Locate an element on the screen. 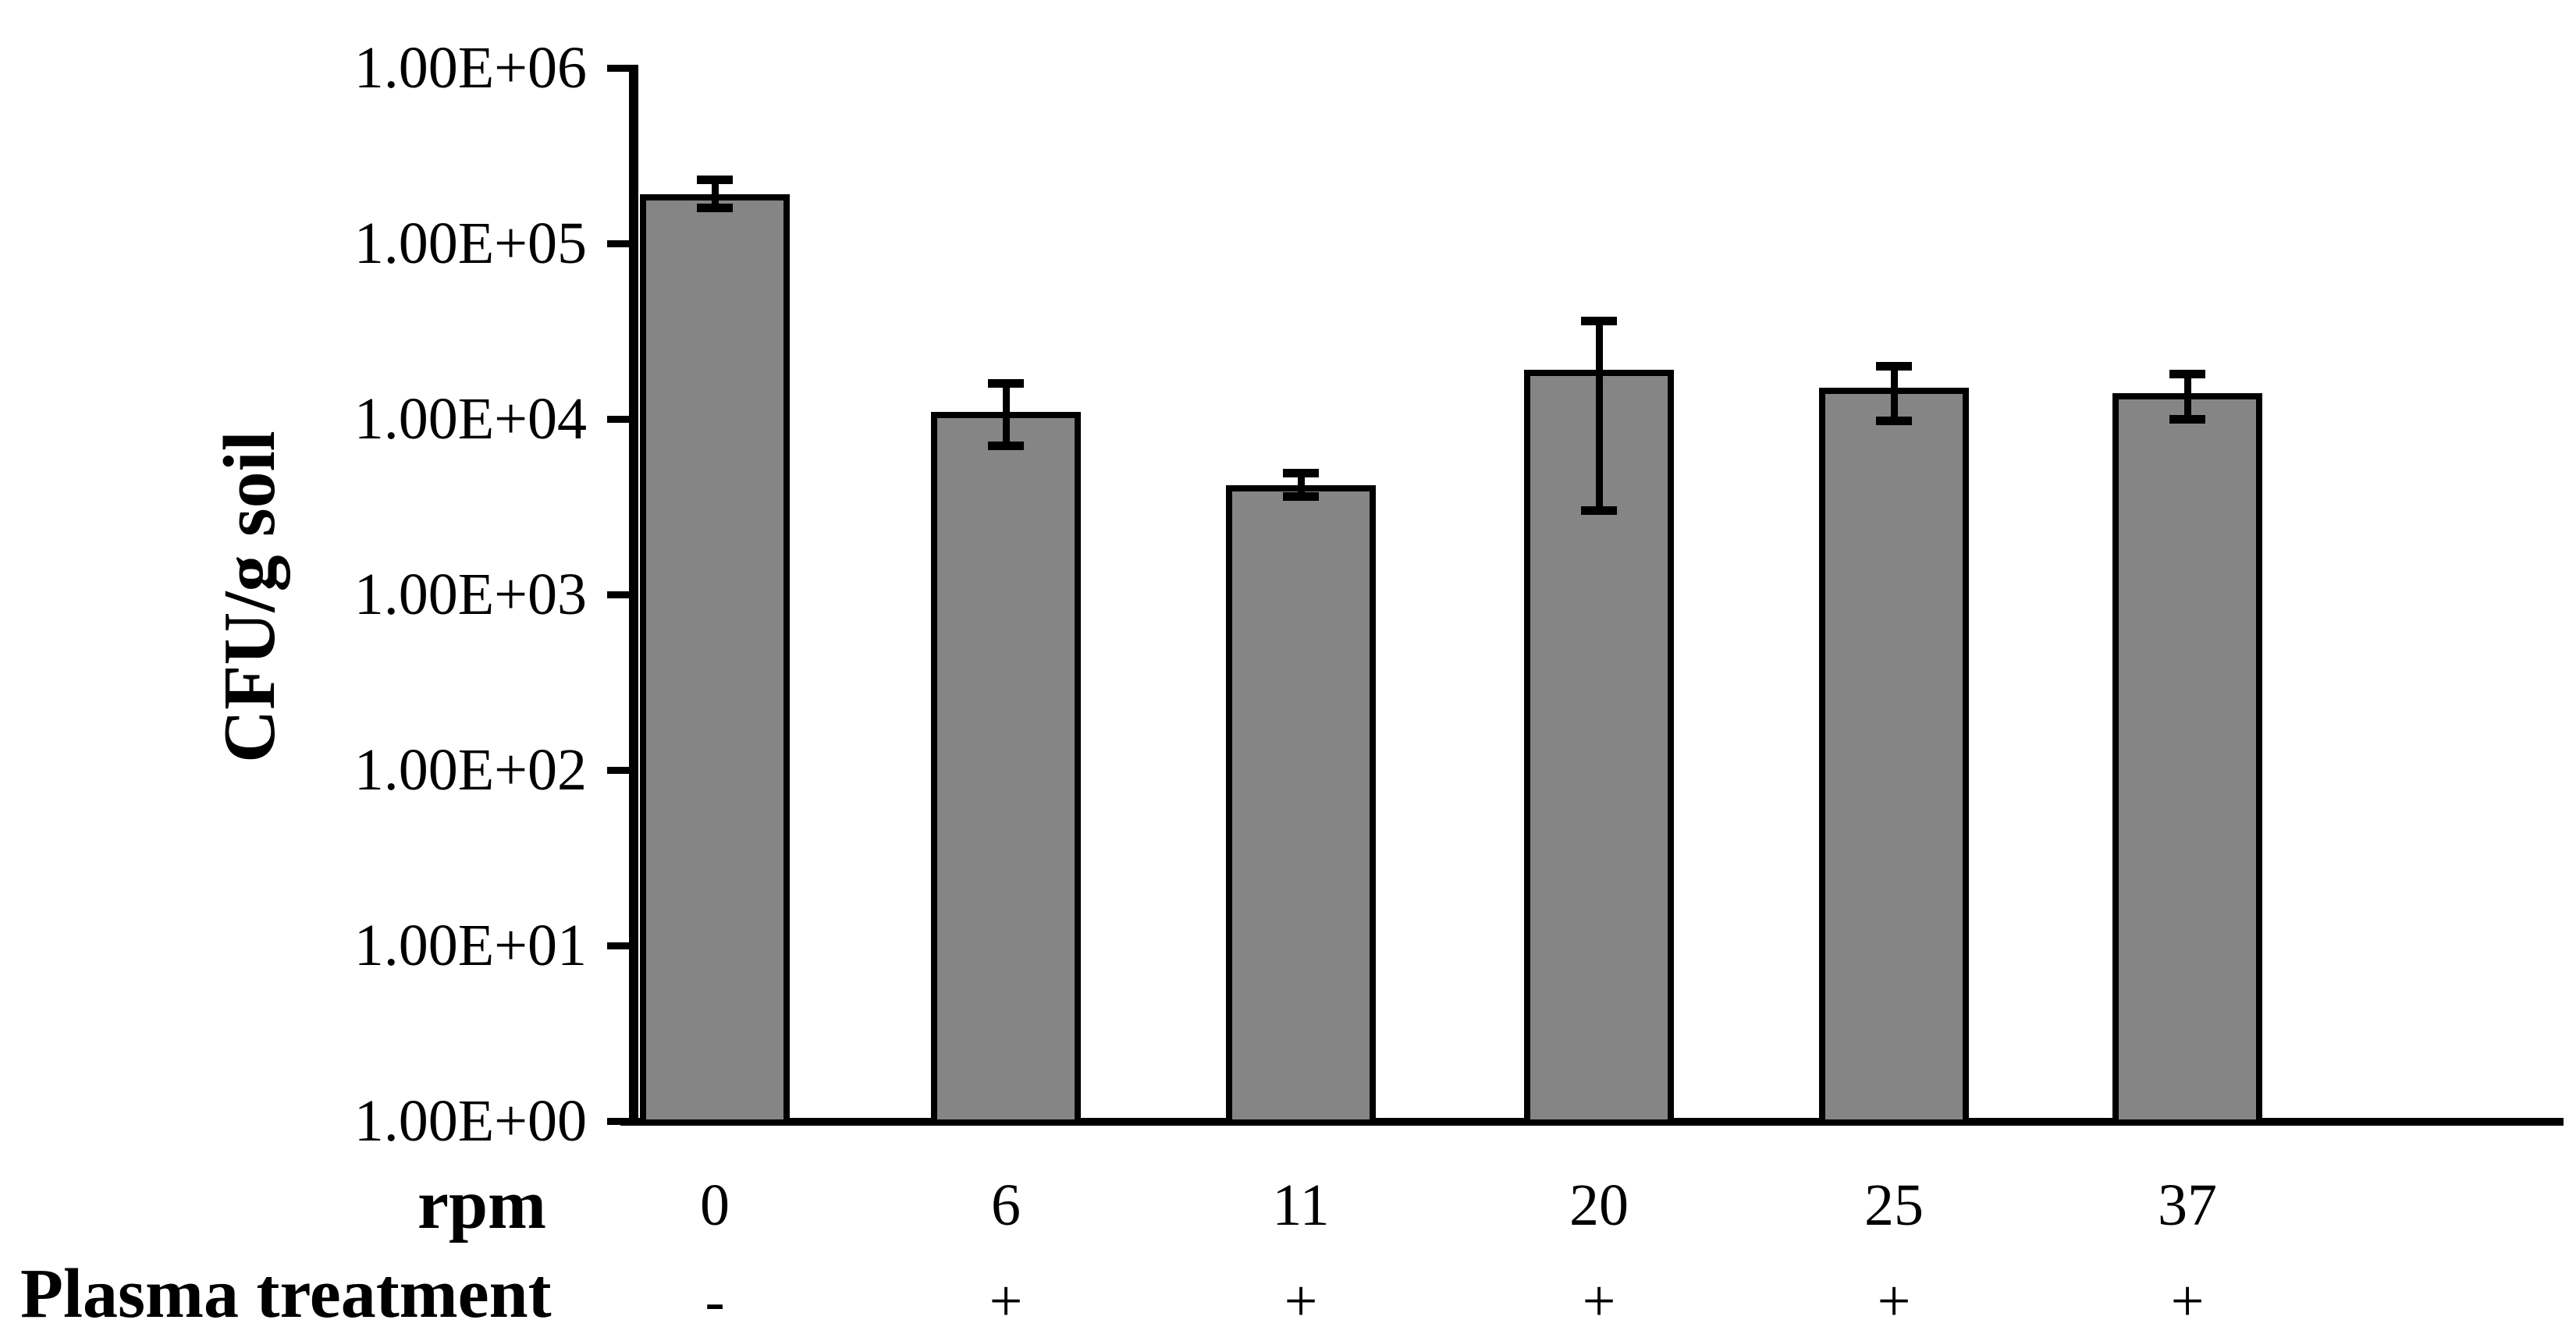 Image resolution: width=2576 pixels, height=1341 pixels. x-category-label: 25 is located at coordinates (1894, 1205).